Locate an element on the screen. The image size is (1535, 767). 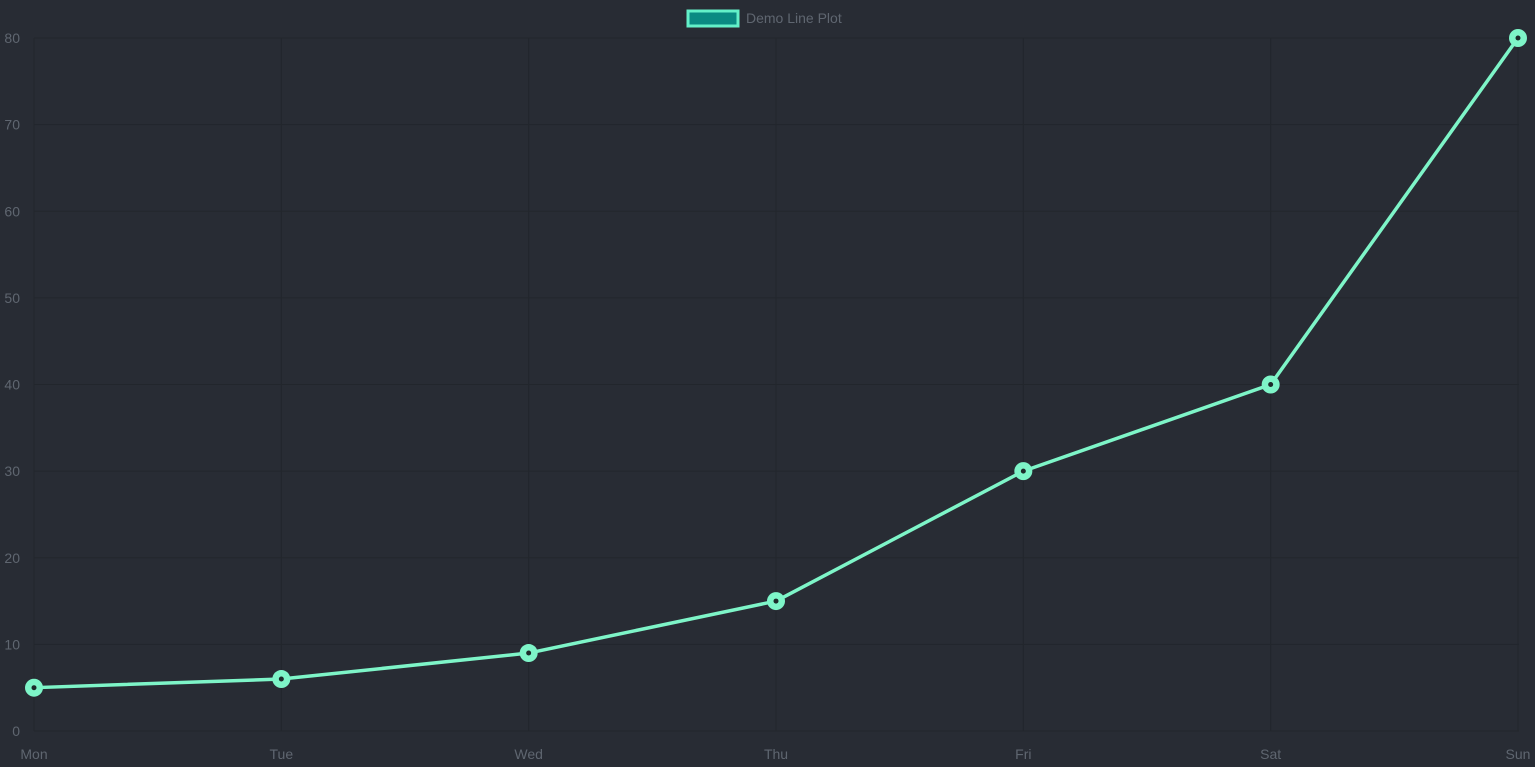
y-tick-label: 30 is located at coordinates (12, 471).